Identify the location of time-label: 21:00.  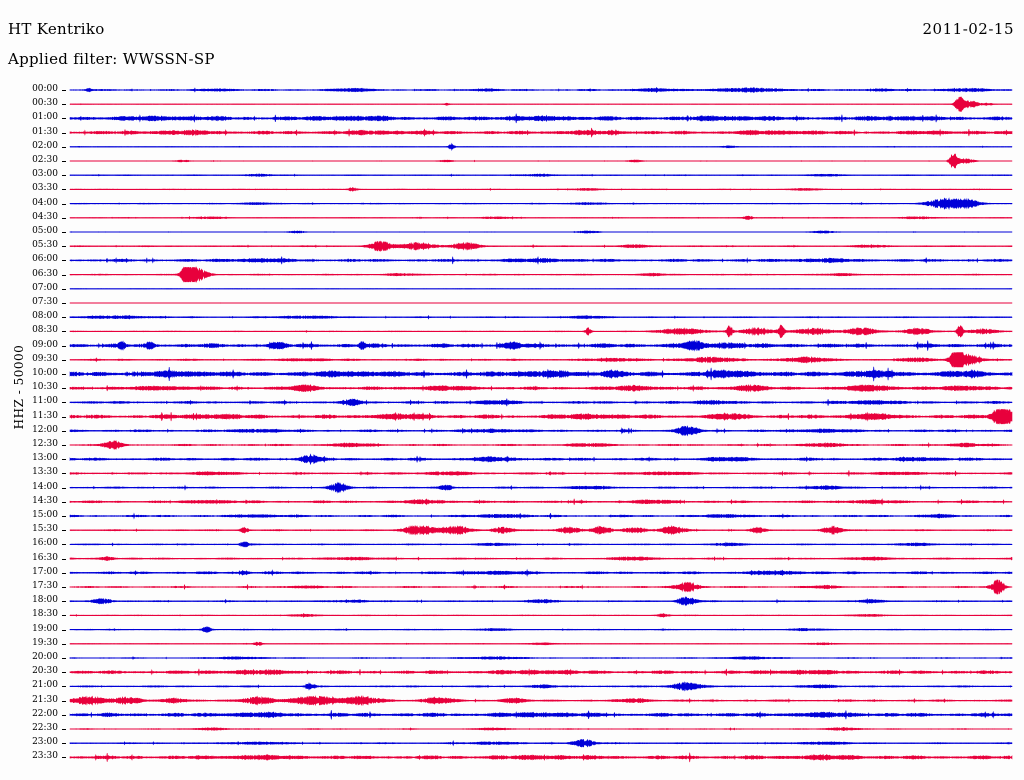
(45, 685).